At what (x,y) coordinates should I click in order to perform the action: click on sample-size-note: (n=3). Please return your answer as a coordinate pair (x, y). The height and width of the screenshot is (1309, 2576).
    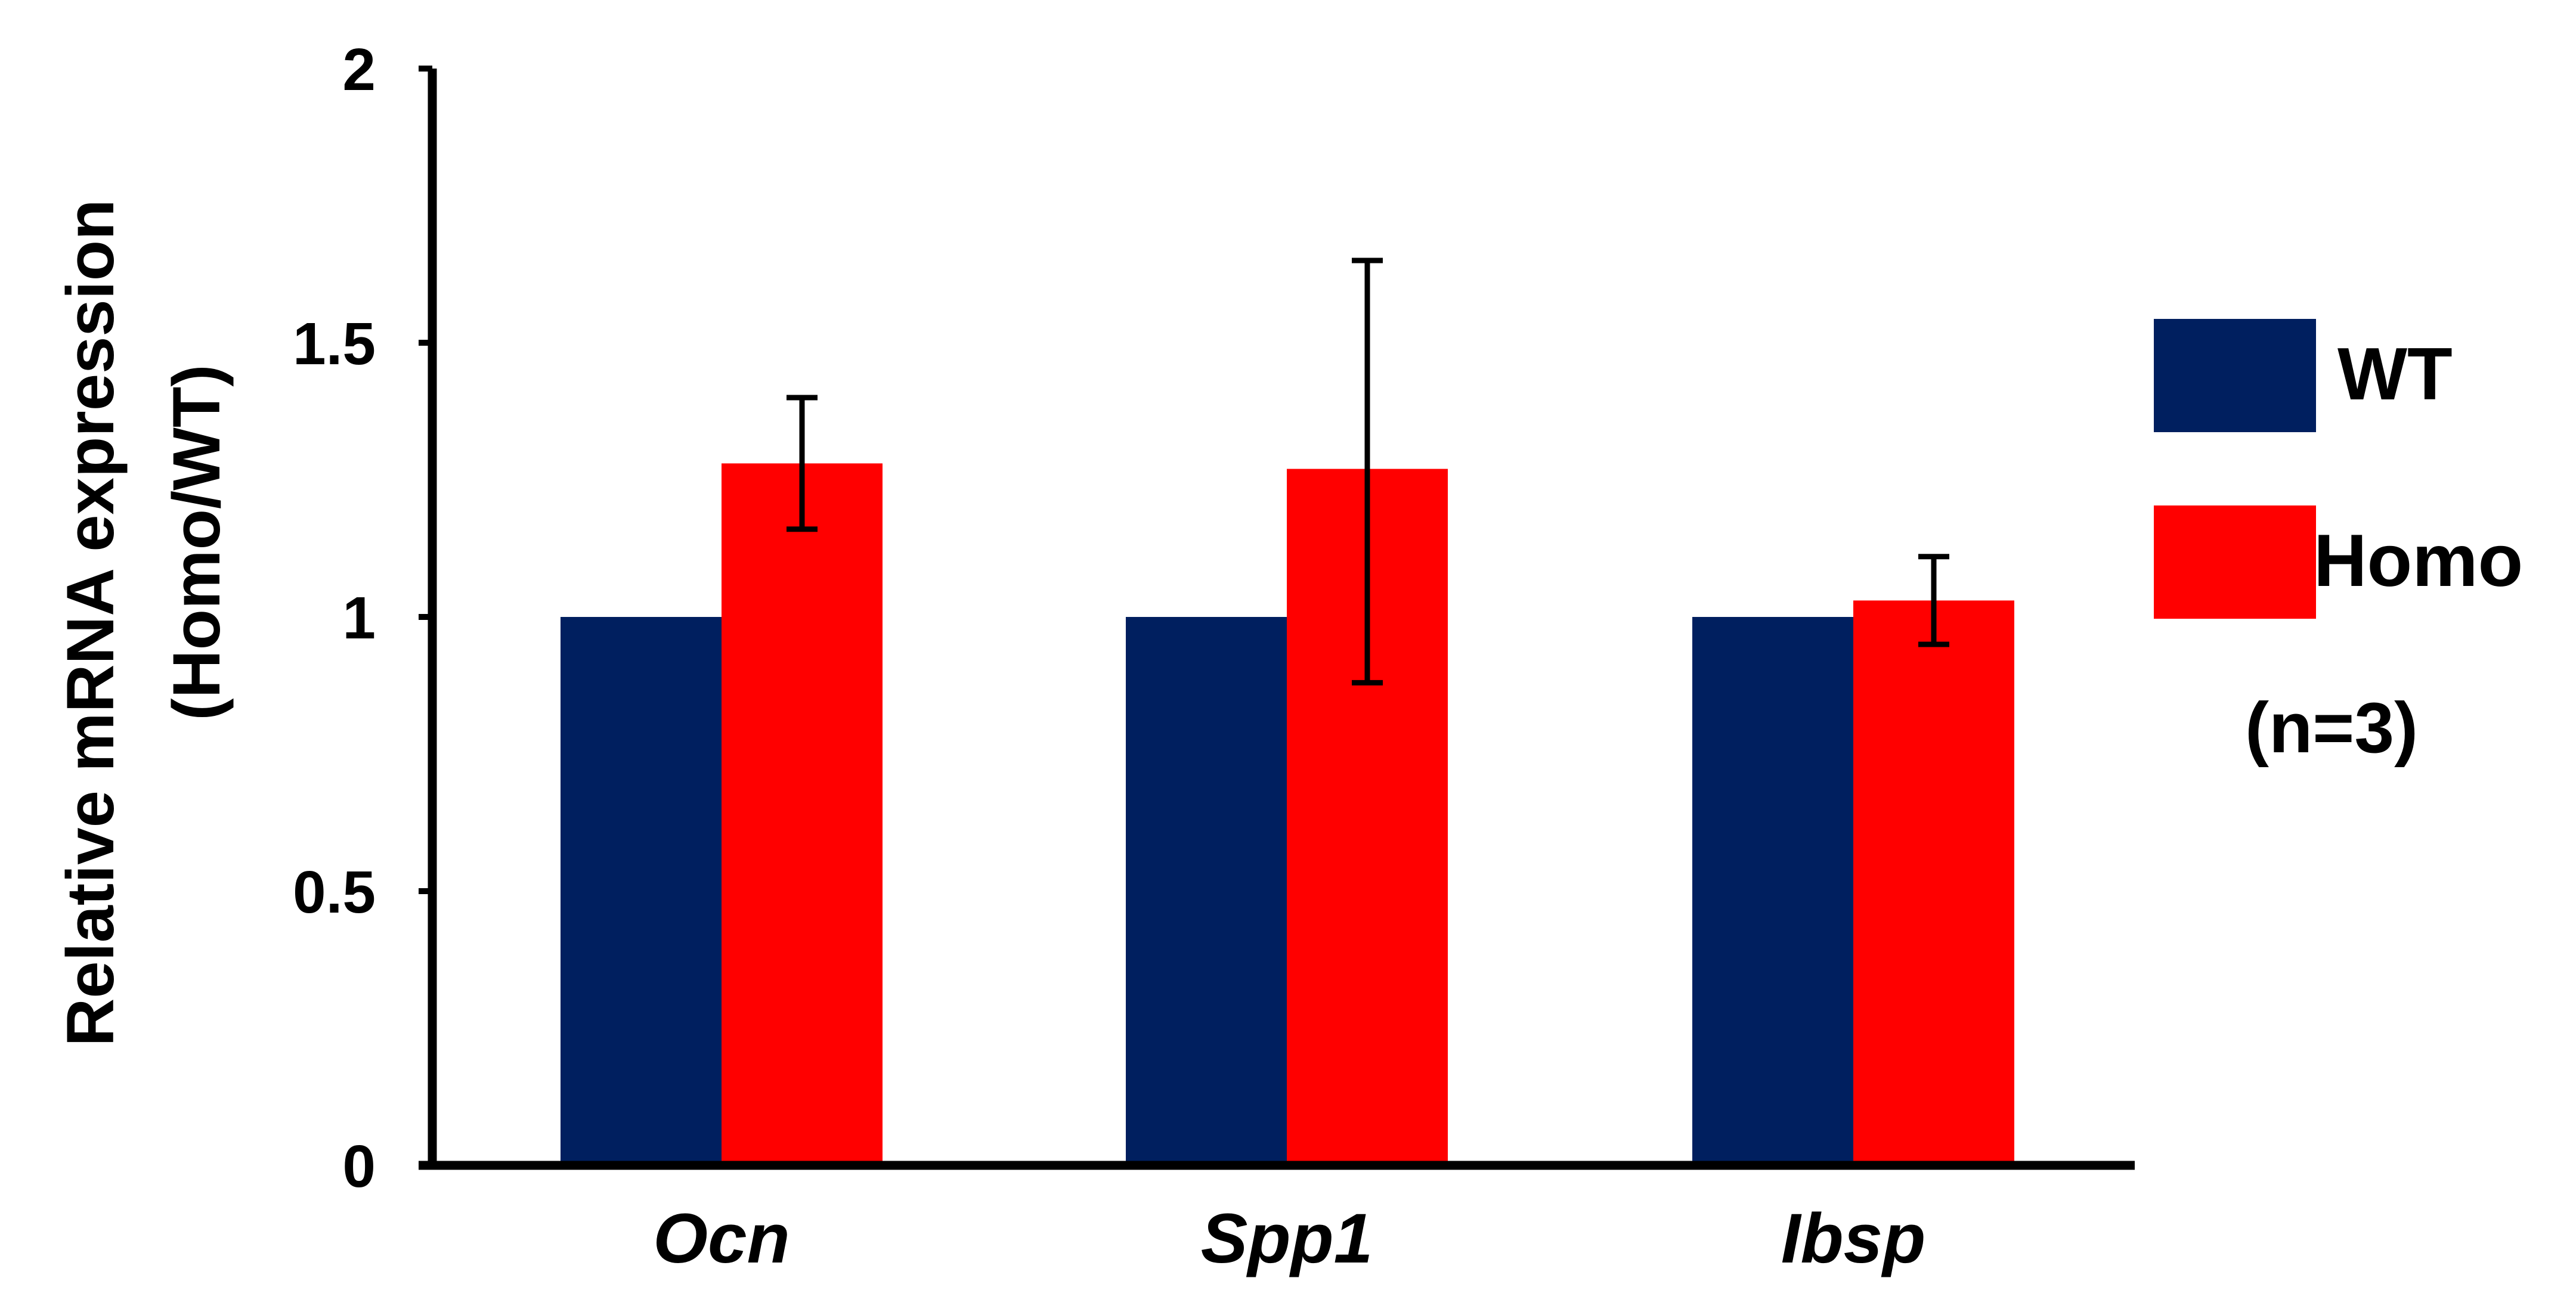
    Looking at the image, I should click on (2331, 728).